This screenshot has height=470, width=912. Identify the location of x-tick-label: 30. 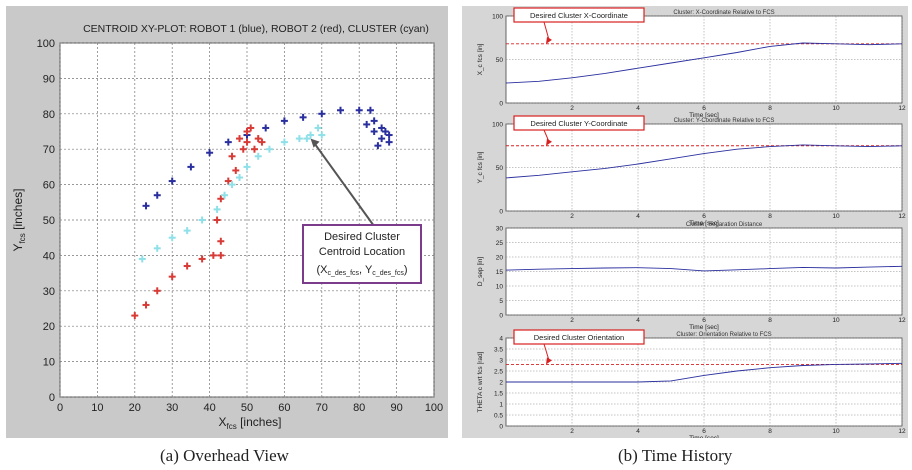
(172, 408).